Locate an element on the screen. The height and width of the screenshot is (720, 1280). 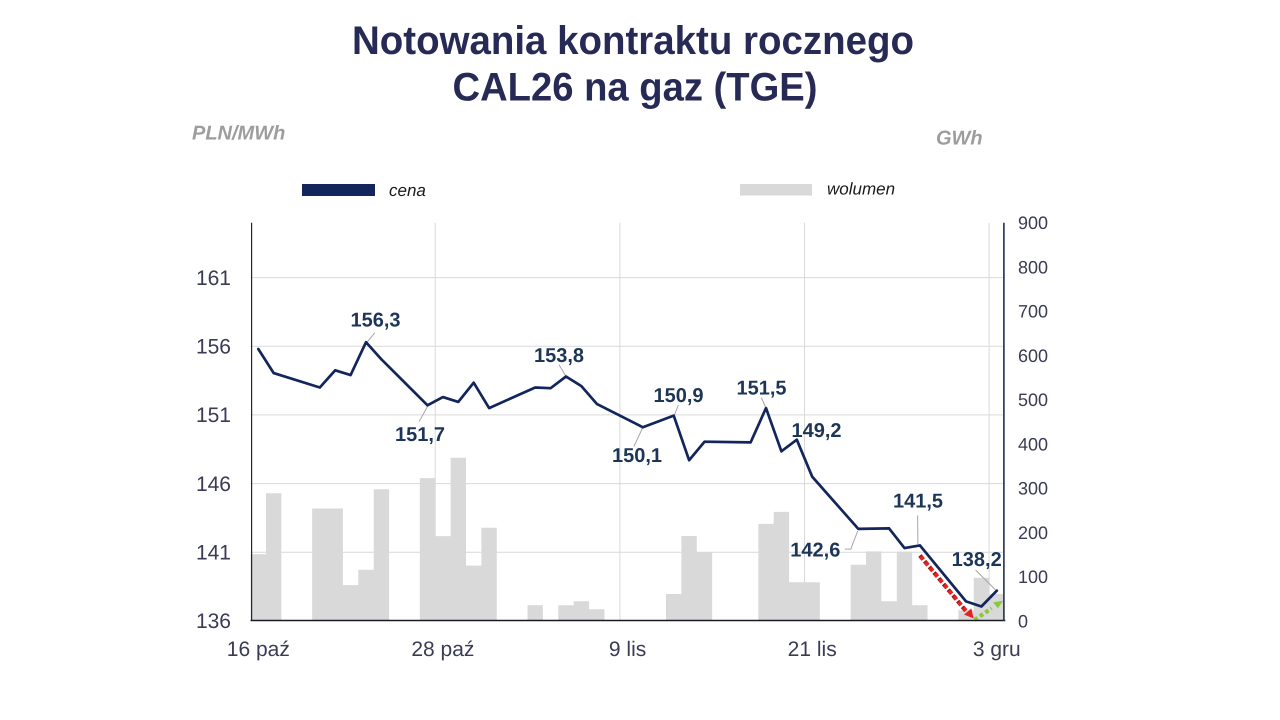
svg-text: 900 is located at coordinates (1033, 223).